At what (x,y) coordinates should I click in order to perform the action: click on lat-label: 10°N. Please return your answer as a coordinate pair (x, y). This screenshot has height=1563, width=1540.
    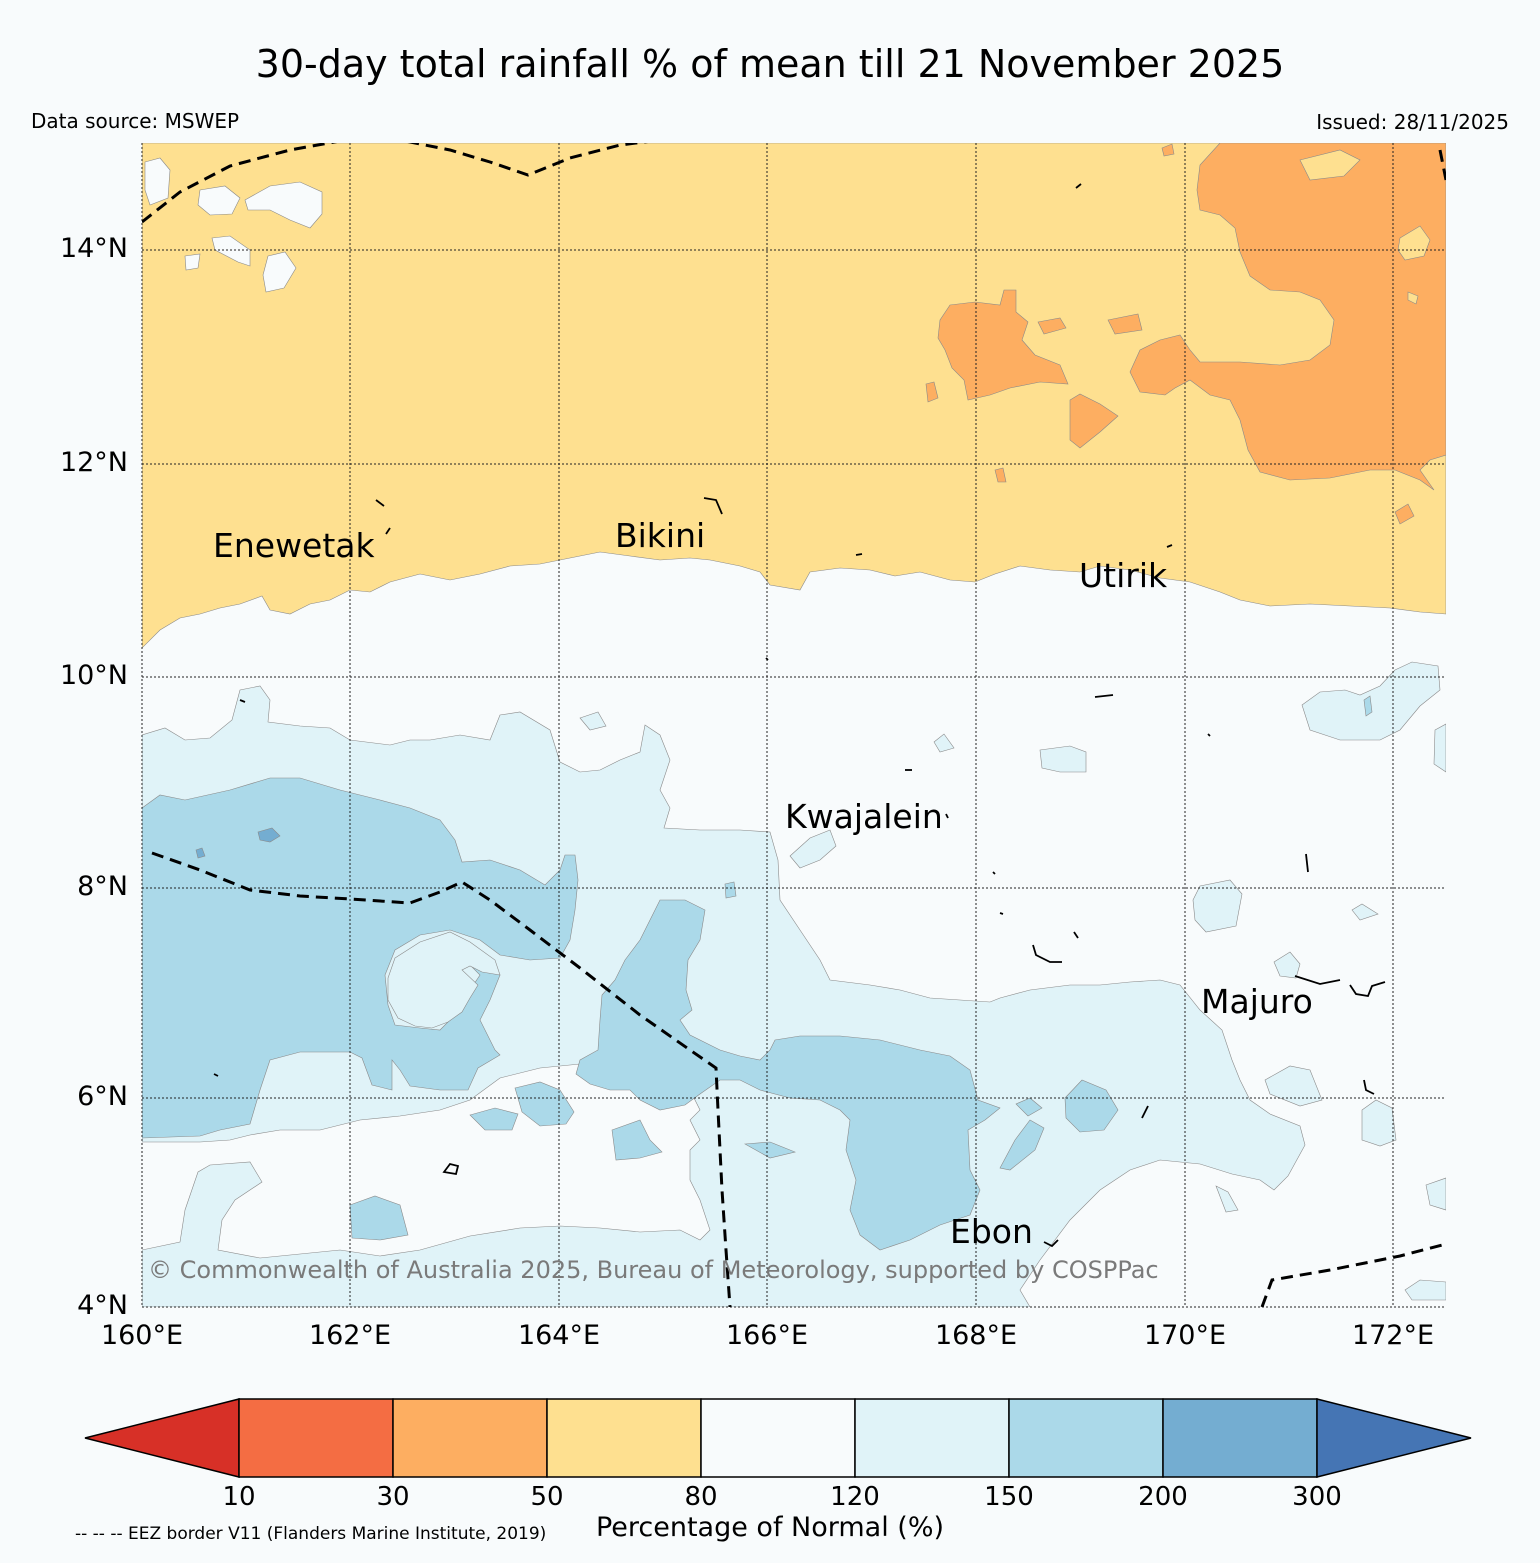
    Looking at the image, I should click on (93, 675).